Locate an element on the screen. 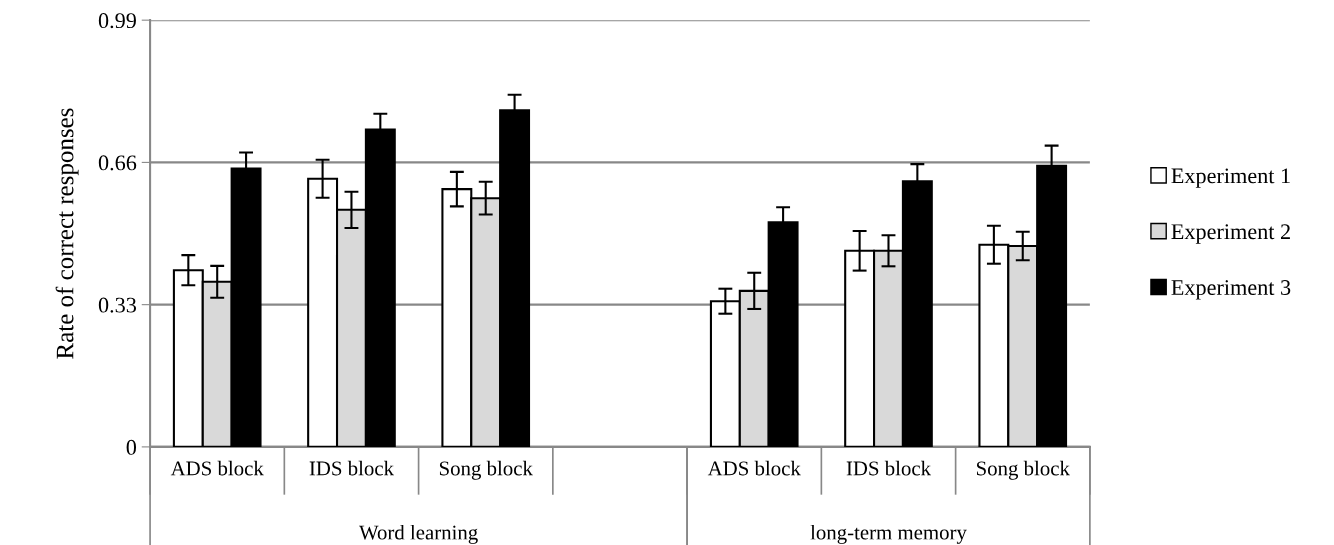  y-tick-label: 0 is located at coordinates (131, 447).